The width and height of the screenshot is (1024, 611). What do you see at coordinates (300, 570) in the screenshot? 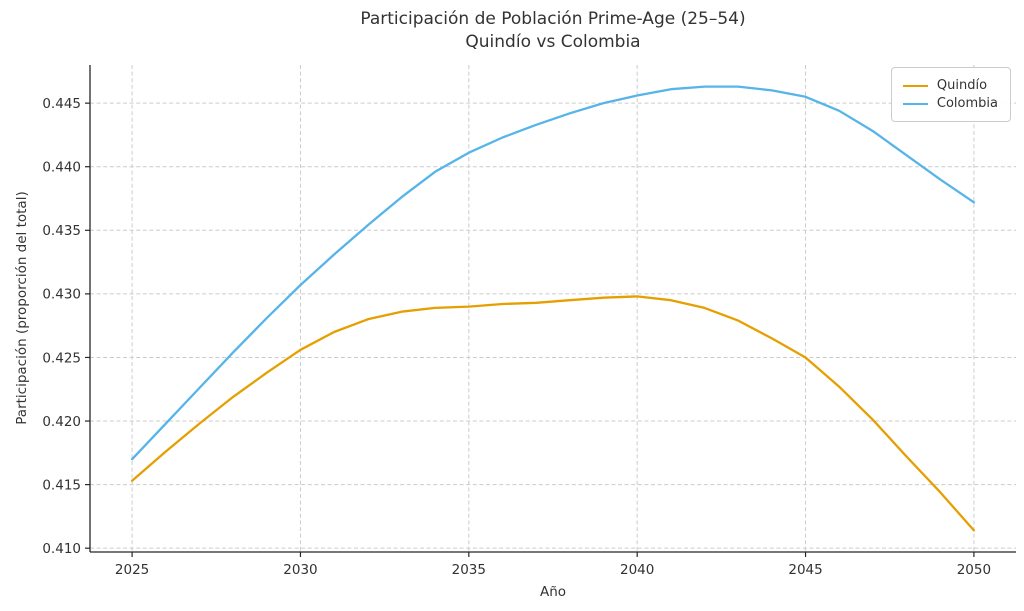
I see `x-tick-label: 2030` at bounding box center [300, 570].